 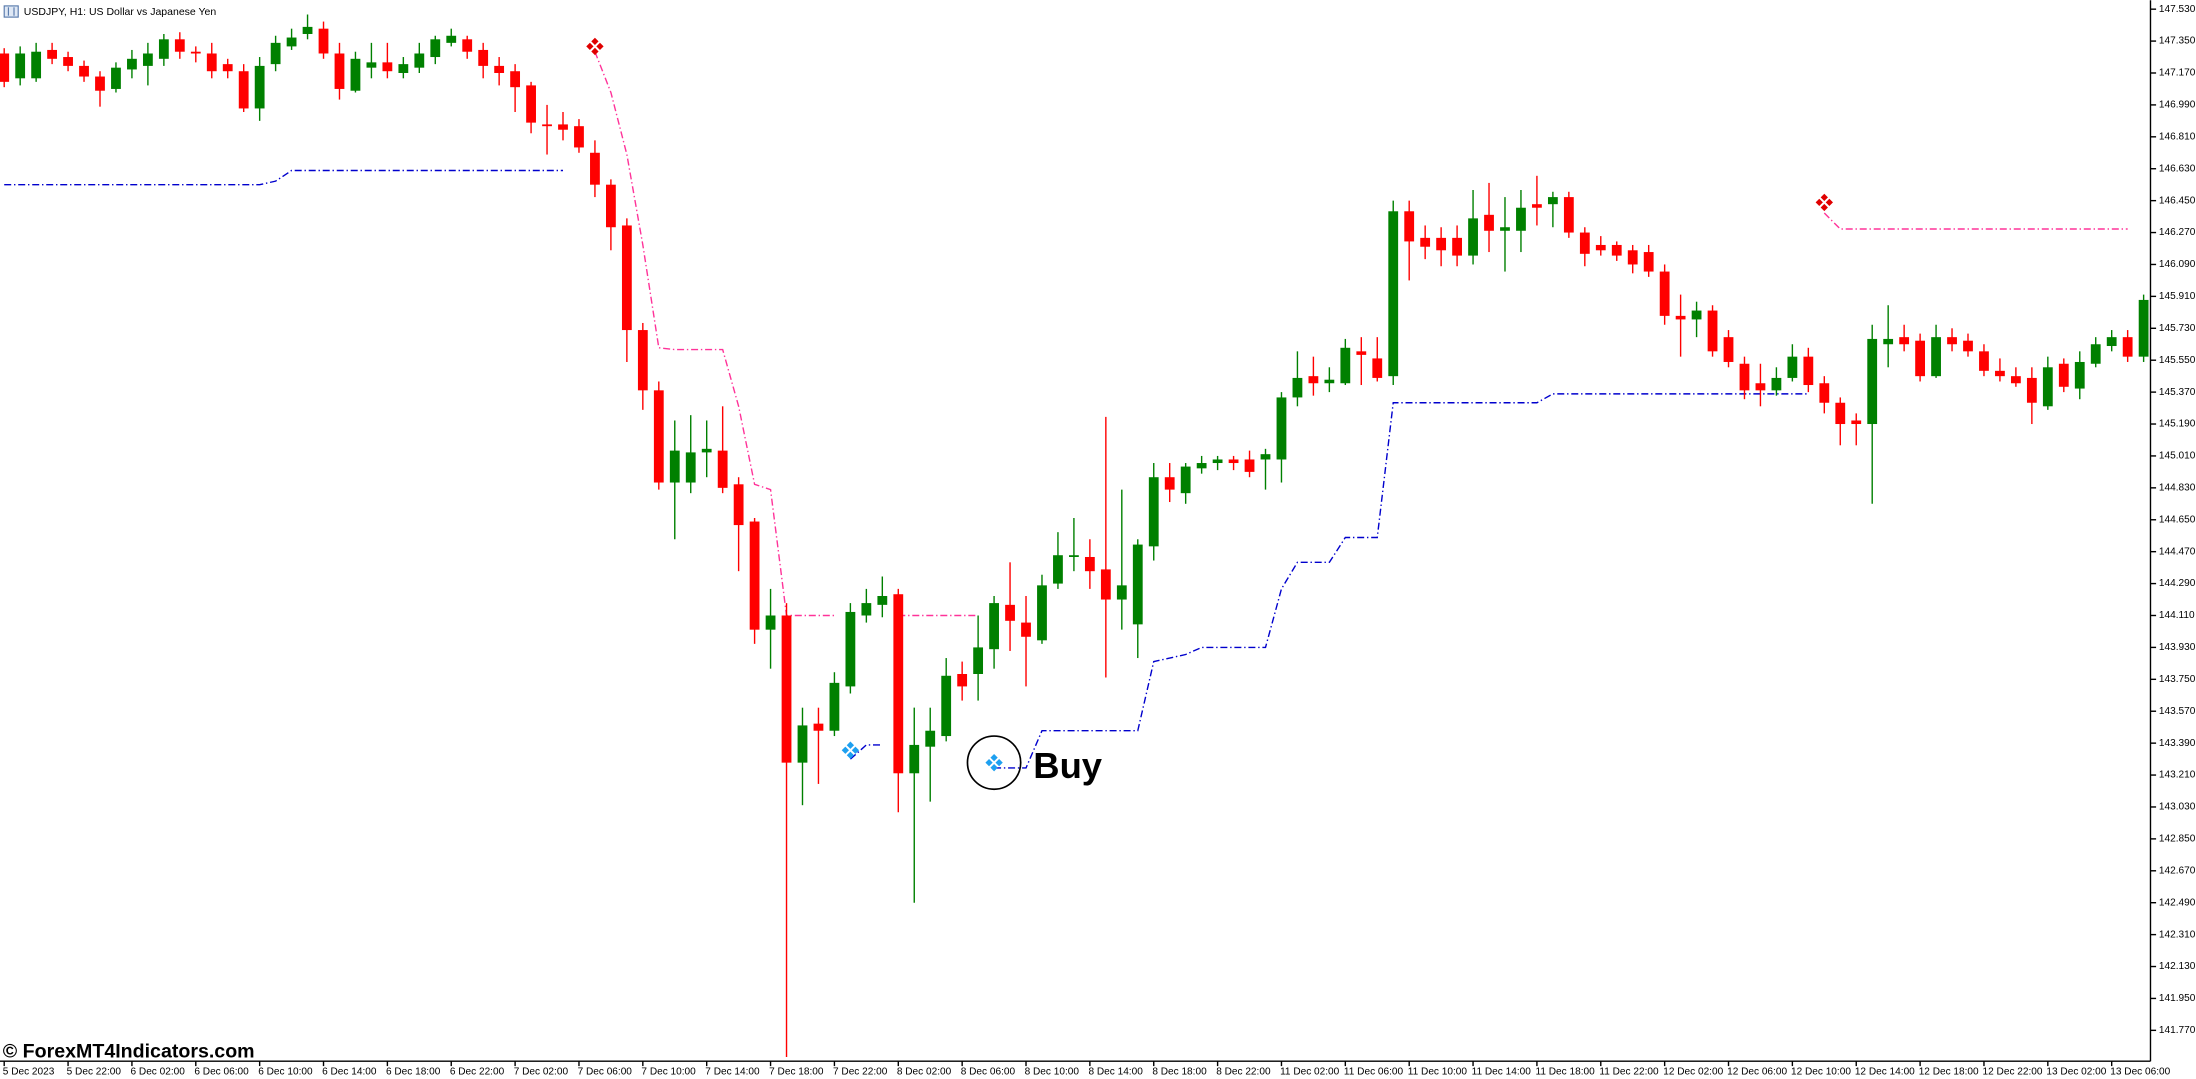 What do you see at coordinates (988, 1071) in the screenshot?
I see `x-tick-label: 8 Dec 06:00` at bounding box center [988, 1071].